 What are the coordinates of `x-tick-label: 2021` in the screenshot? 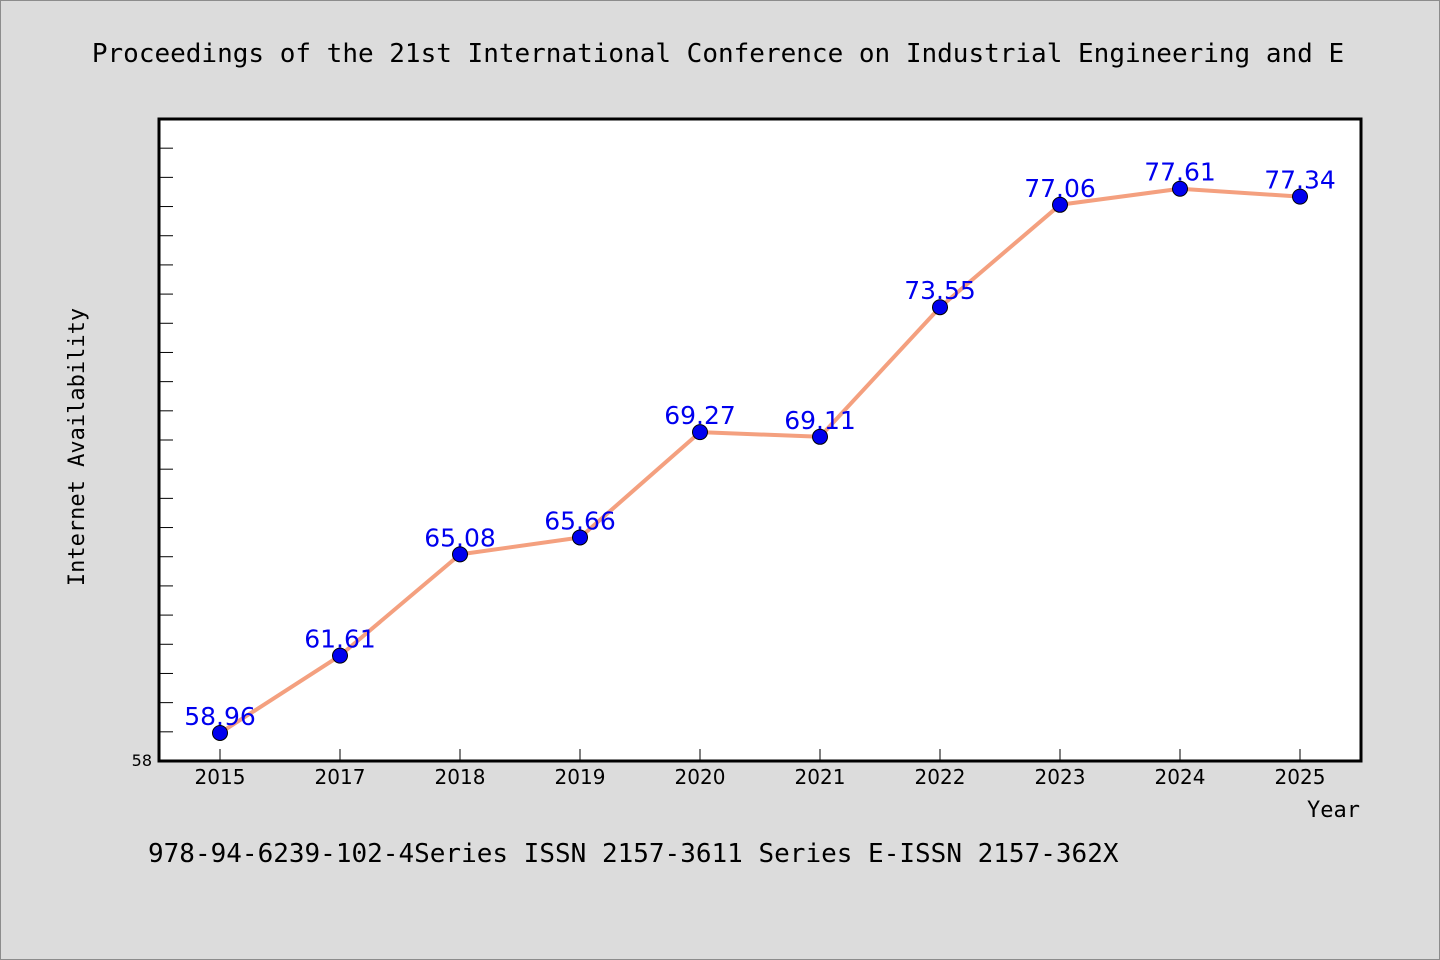 It's located at (820, 777).